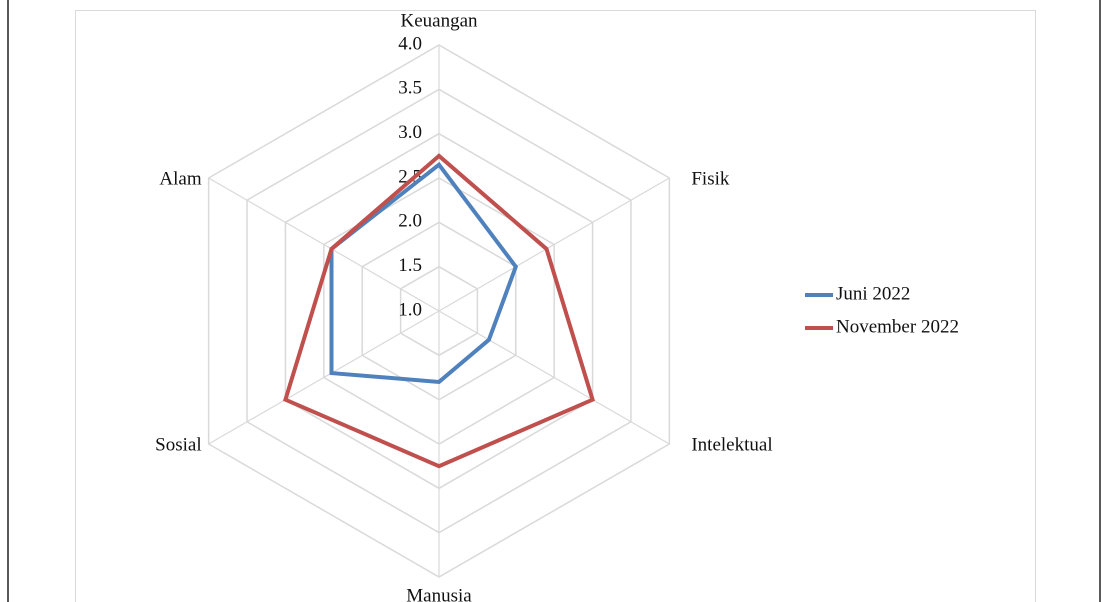 The height and width of the screenshot is (602, 1110). Describe the element at coordinates (897, 326) in the screenshot. I see `legend-label: November 2022` at that location.